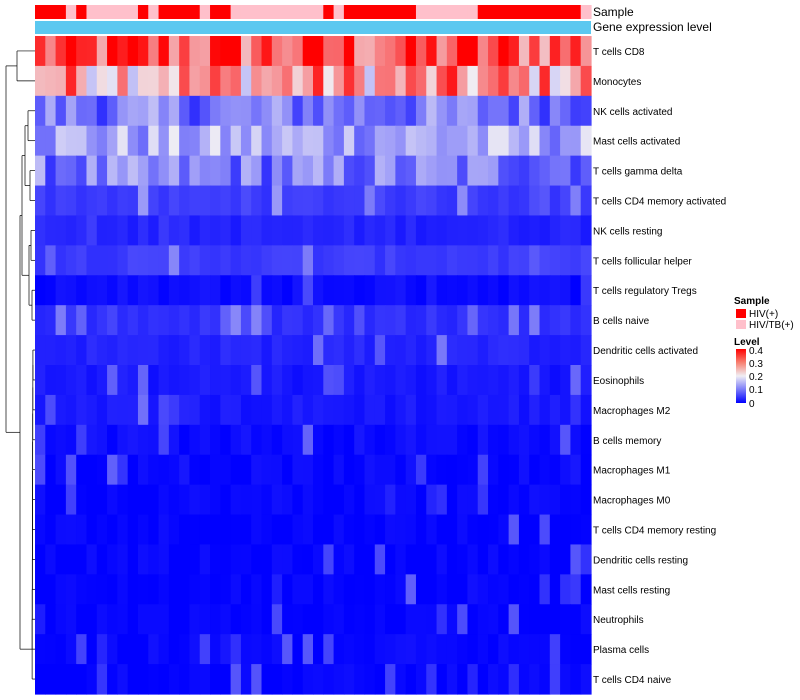  I want to click on row-label: T cells gamma delta, so click(638, 172).